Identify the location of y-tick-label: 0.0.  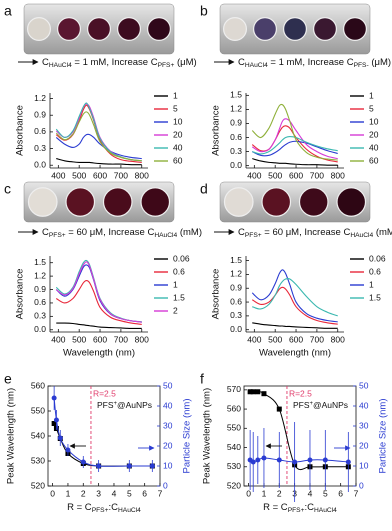
(236, 165).